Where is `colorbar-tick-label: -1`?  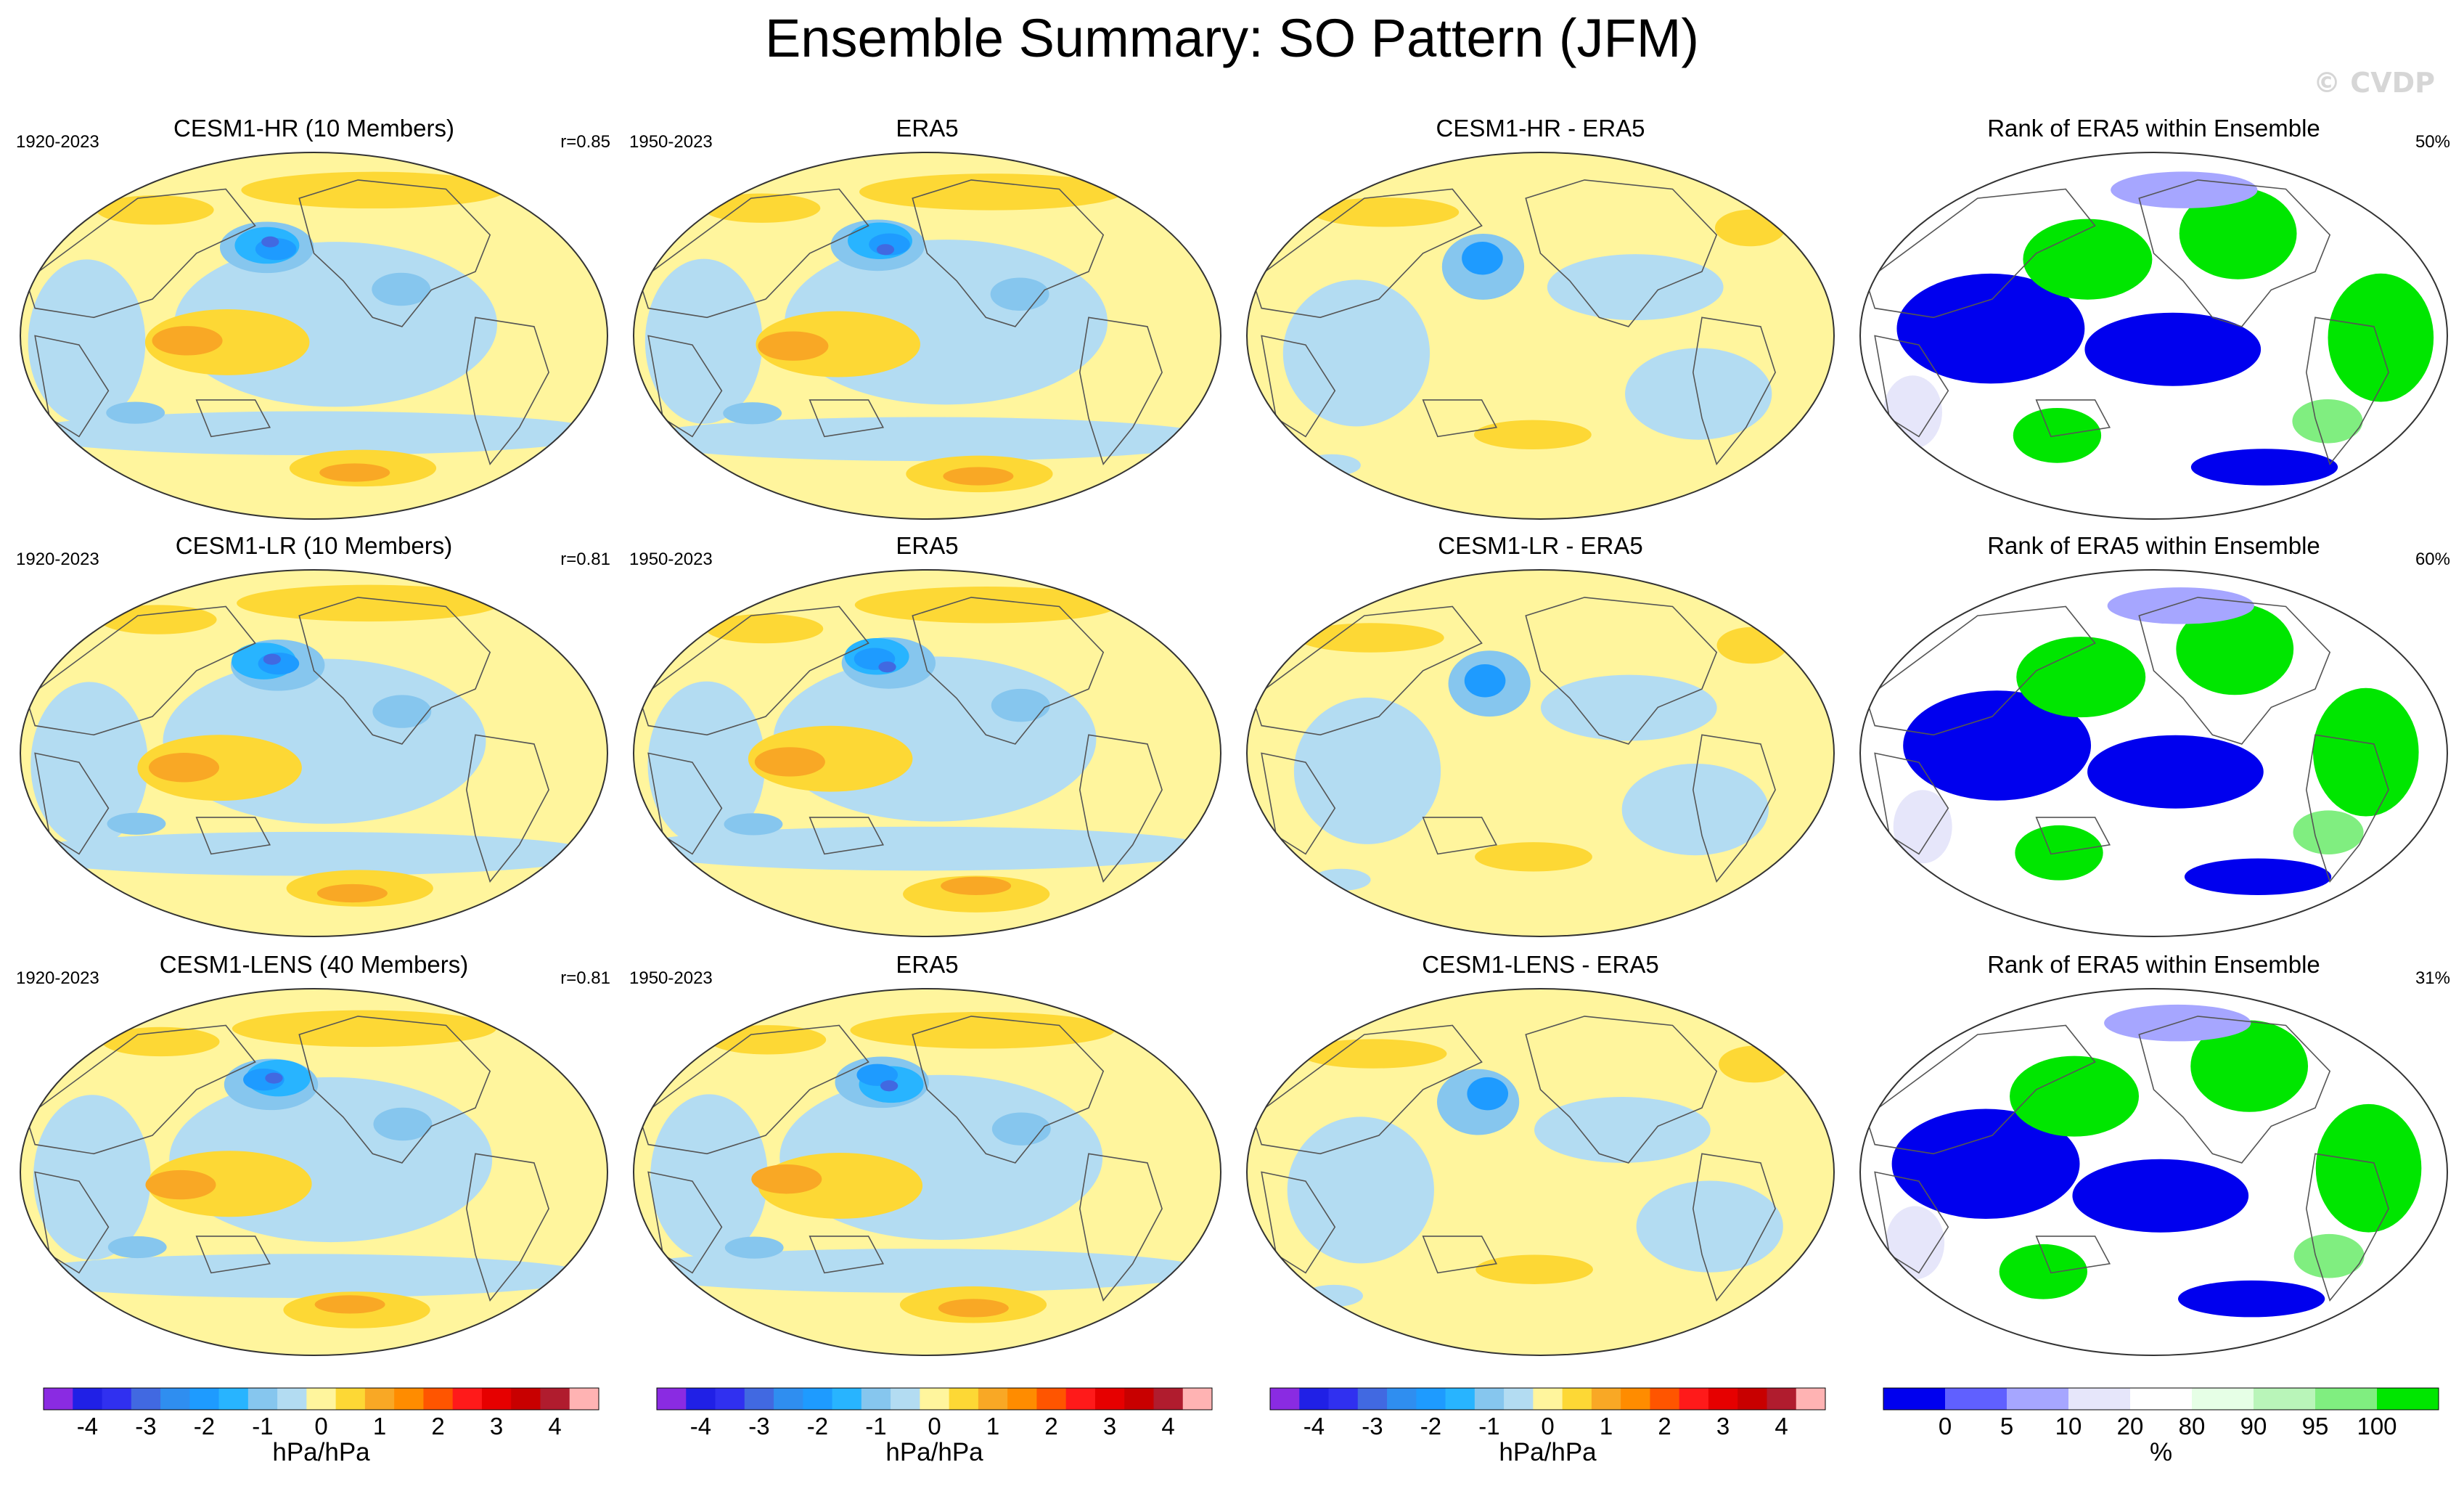
colorbar-tick-label: -1 is located at coordinates (875, 1427).